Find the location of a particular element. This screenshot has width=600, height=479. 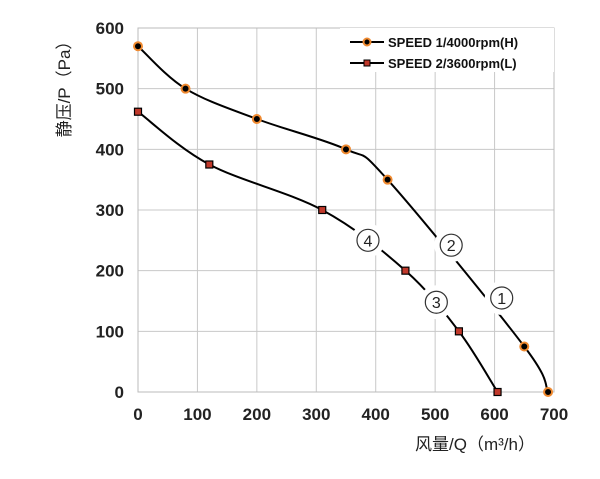

legend-box is located at coordinates (447, 50).